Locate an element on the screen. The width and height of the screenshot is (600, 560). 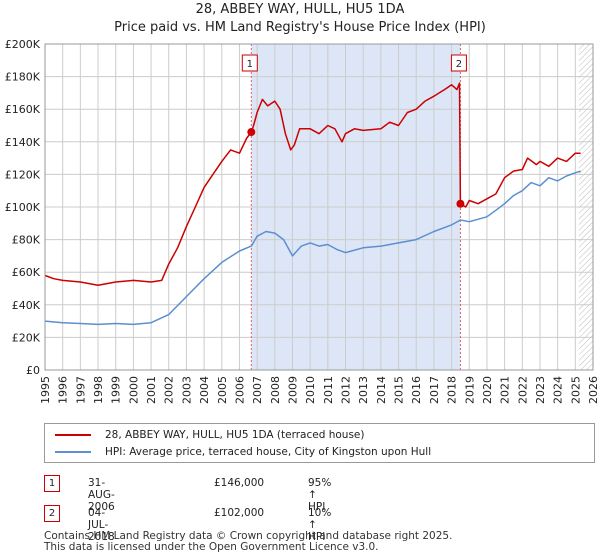
x-tick-label: 2006 is located at coordinates (239, 390).